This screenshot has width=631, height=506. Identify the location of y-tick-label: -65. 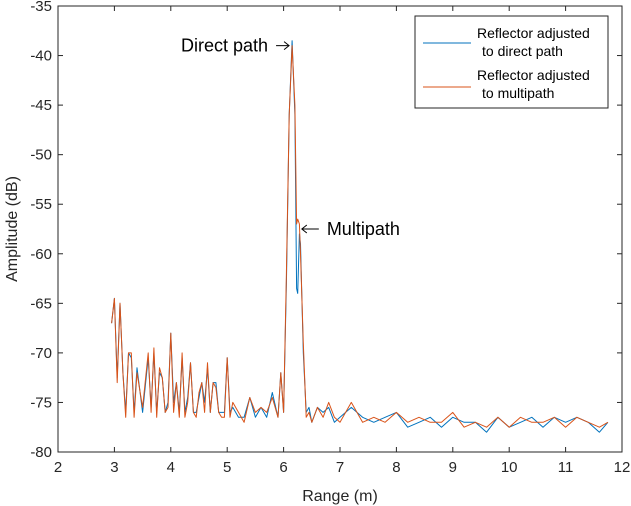
(41, 303).